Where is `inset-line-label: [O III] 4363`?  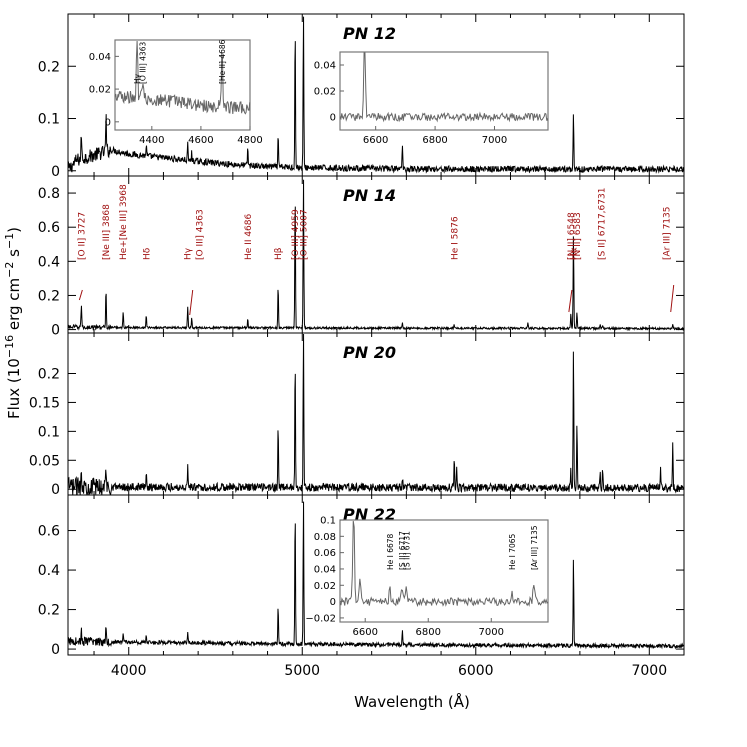
inset-line-label: [O III] 4363 is located at coordinates (143, 63).